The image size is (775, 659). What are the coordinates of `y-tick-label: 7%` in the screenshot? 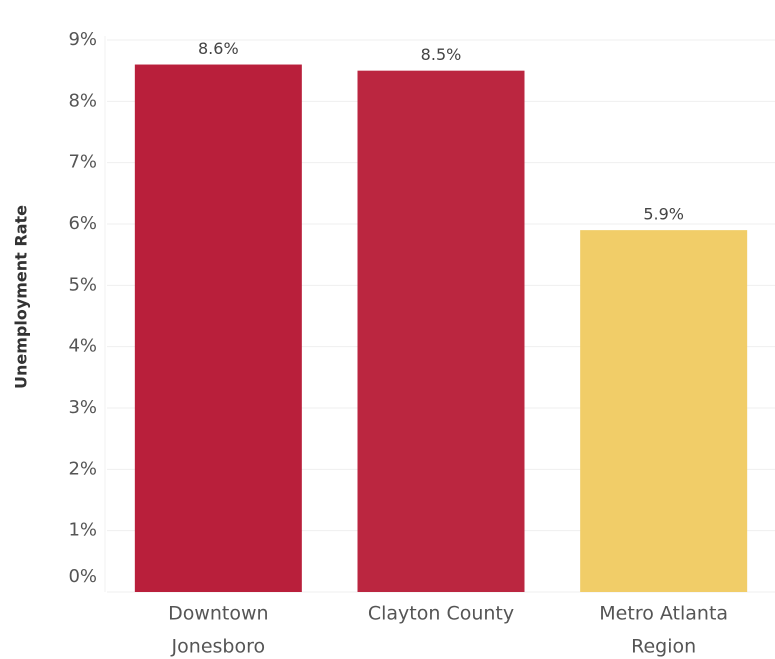 It's located at (82, 162).